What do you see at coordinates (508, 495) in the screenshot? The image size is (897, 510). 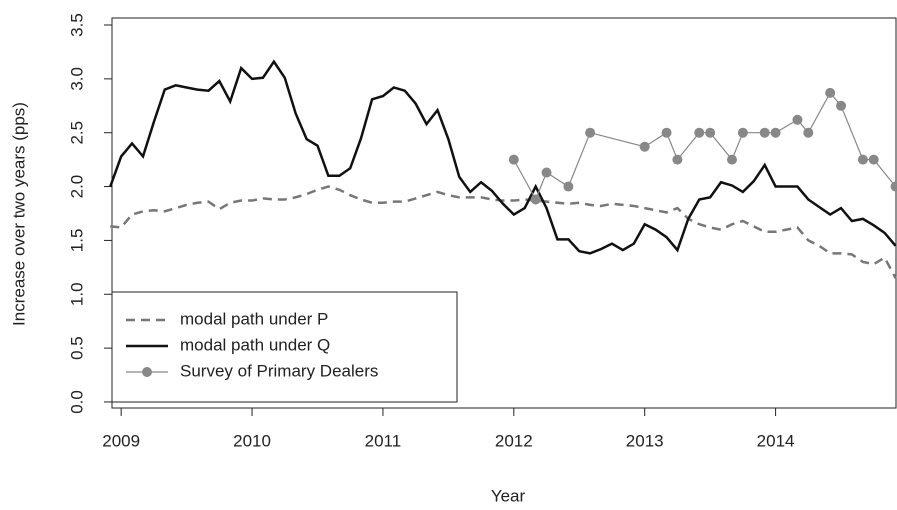 I see `x-axis-label: Year` at bounding box center [508, 495].